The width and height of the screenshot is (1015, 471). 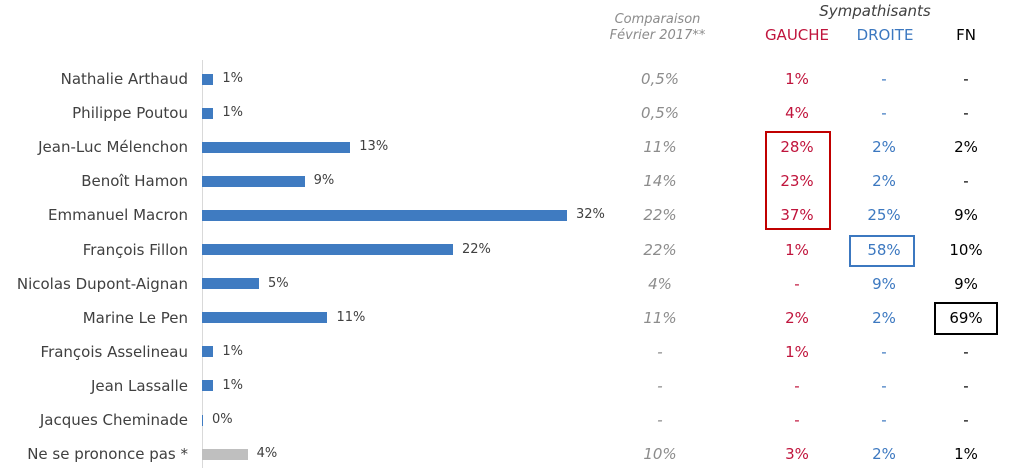 What do you see at coordinates (875, 11) in the screenshot?
I see `sympathisants-header: Sympathisants` at bounding box center [875, 11].